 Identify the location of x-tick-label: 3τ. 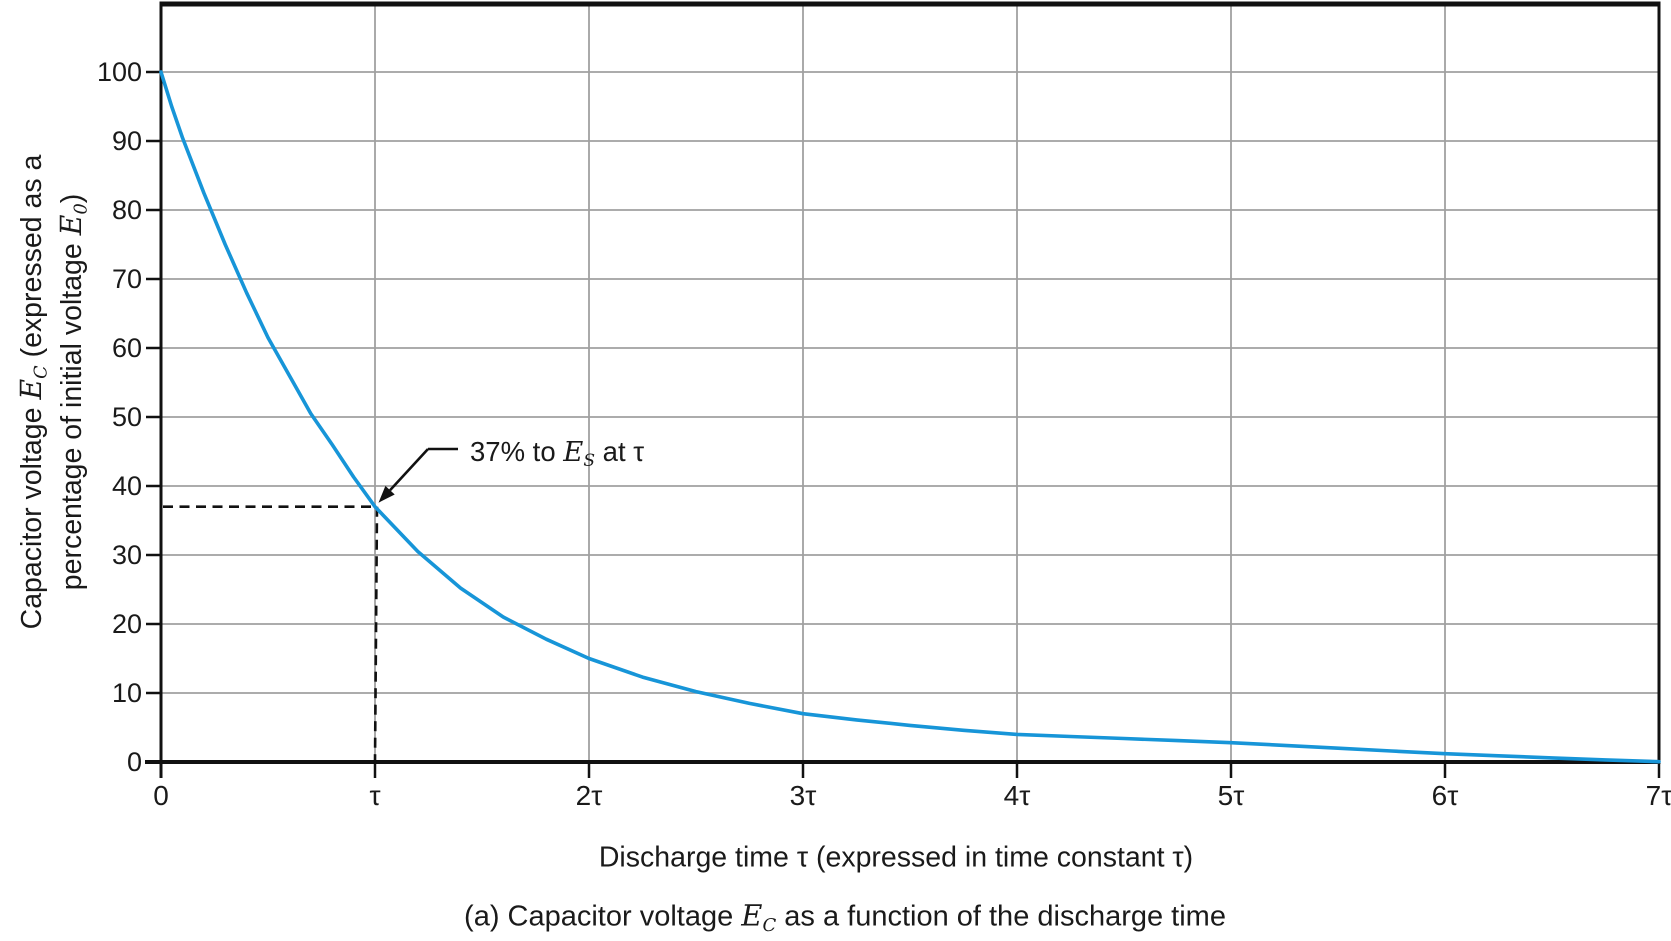
(803, 795).